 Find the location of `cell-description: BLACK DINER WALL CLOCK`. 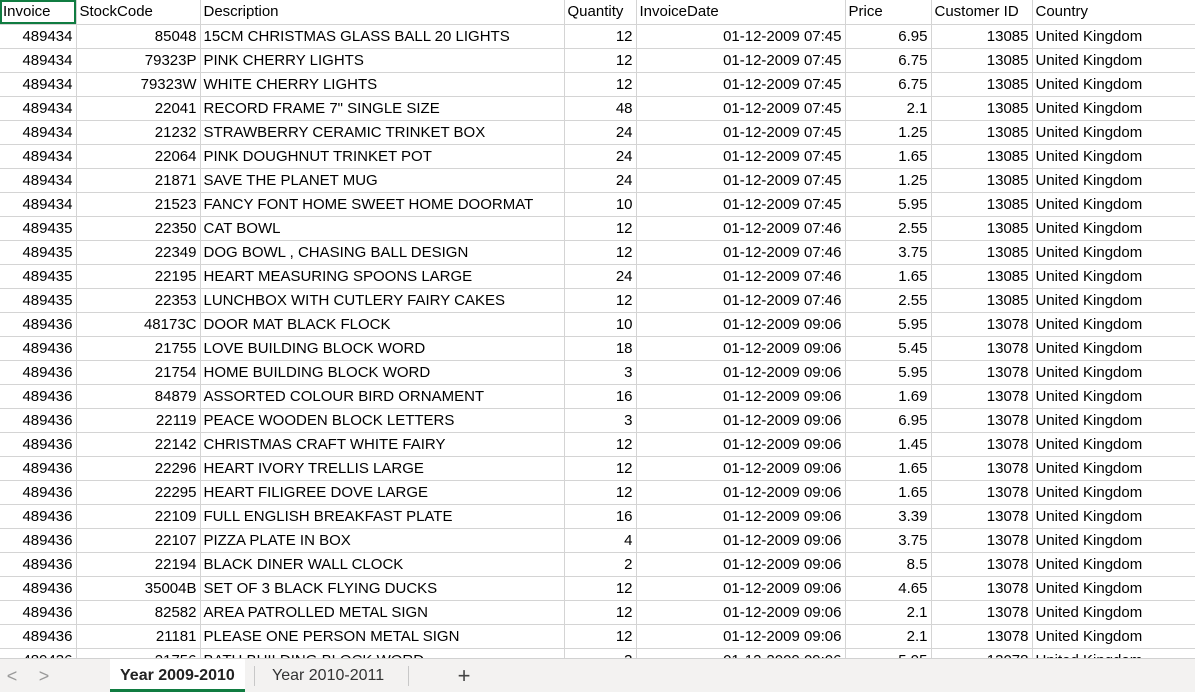

cell-description: BLACK DINER WALL CLOCK is located at coordinates (382, 564).